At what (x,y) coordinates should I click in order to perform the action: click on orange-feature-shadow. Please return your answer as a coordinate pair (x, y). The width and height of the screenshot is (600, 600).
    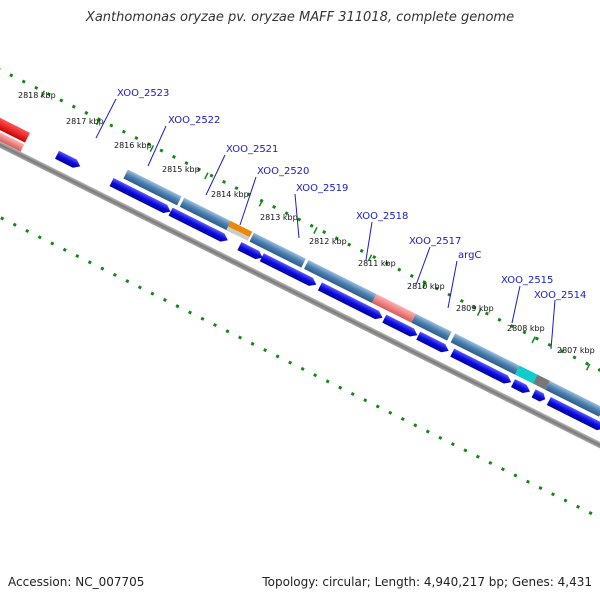
    Looking at the image, I should click on (238, 233).